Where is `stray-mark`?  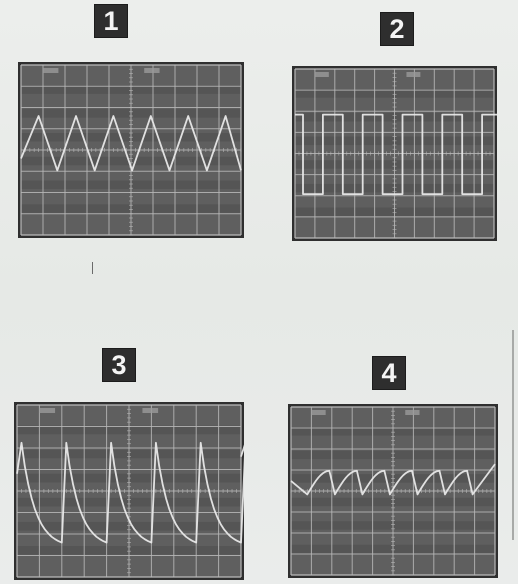
stray-mark is located at coordinates (92, 268).